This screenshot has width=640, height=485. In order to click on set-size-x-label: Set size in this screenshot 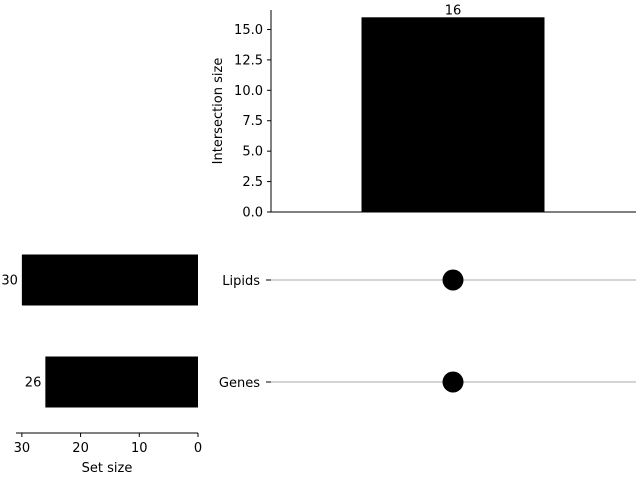, I will do `click(107, 468)`.